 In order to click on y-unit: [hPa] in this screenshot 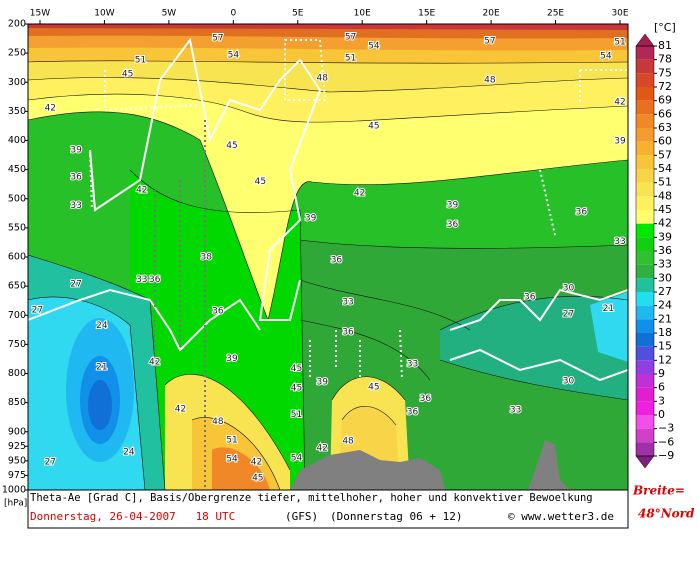, I will do `click(15, 504)`.